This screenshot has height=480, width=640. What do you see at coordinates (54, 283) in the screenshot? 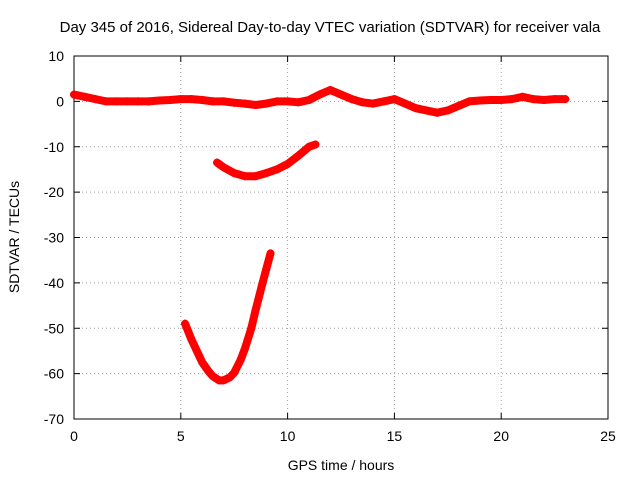
I see `y-tick-label: -40` at bounding box center [54, 283].